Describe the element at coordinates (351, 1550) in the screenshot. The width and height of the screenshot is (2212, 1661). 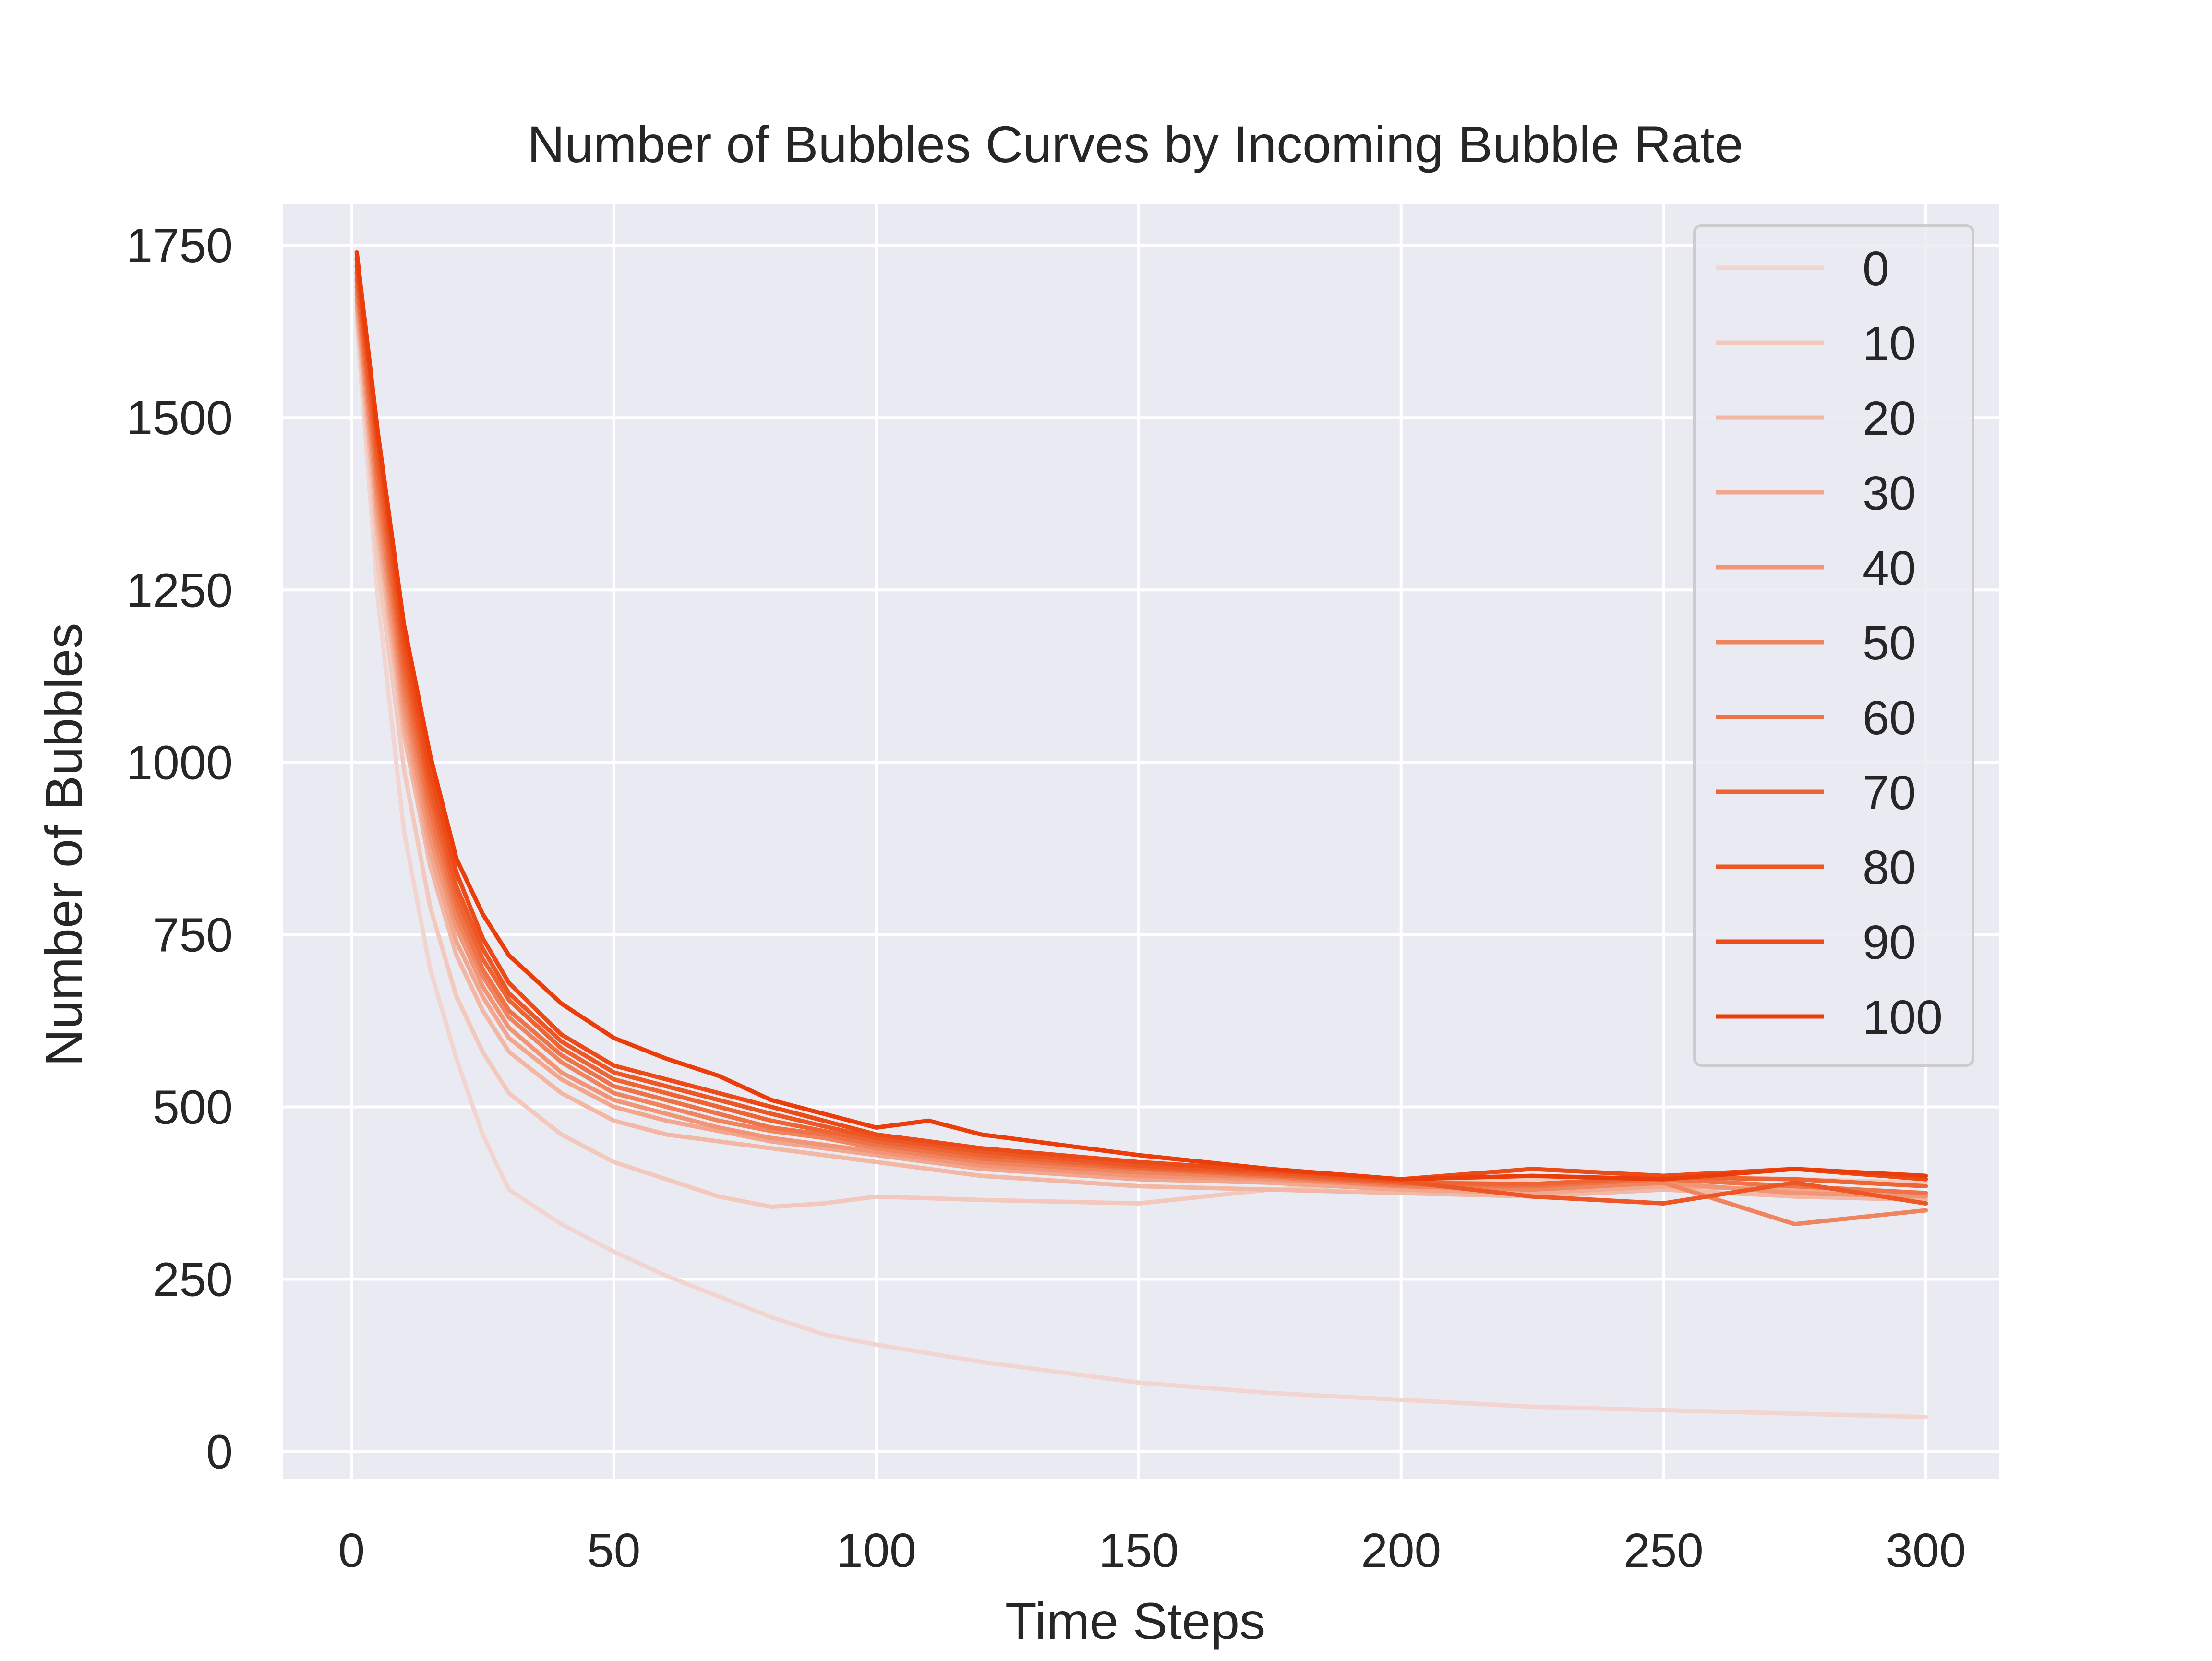
I see `x-tick-label: 0` at that location.